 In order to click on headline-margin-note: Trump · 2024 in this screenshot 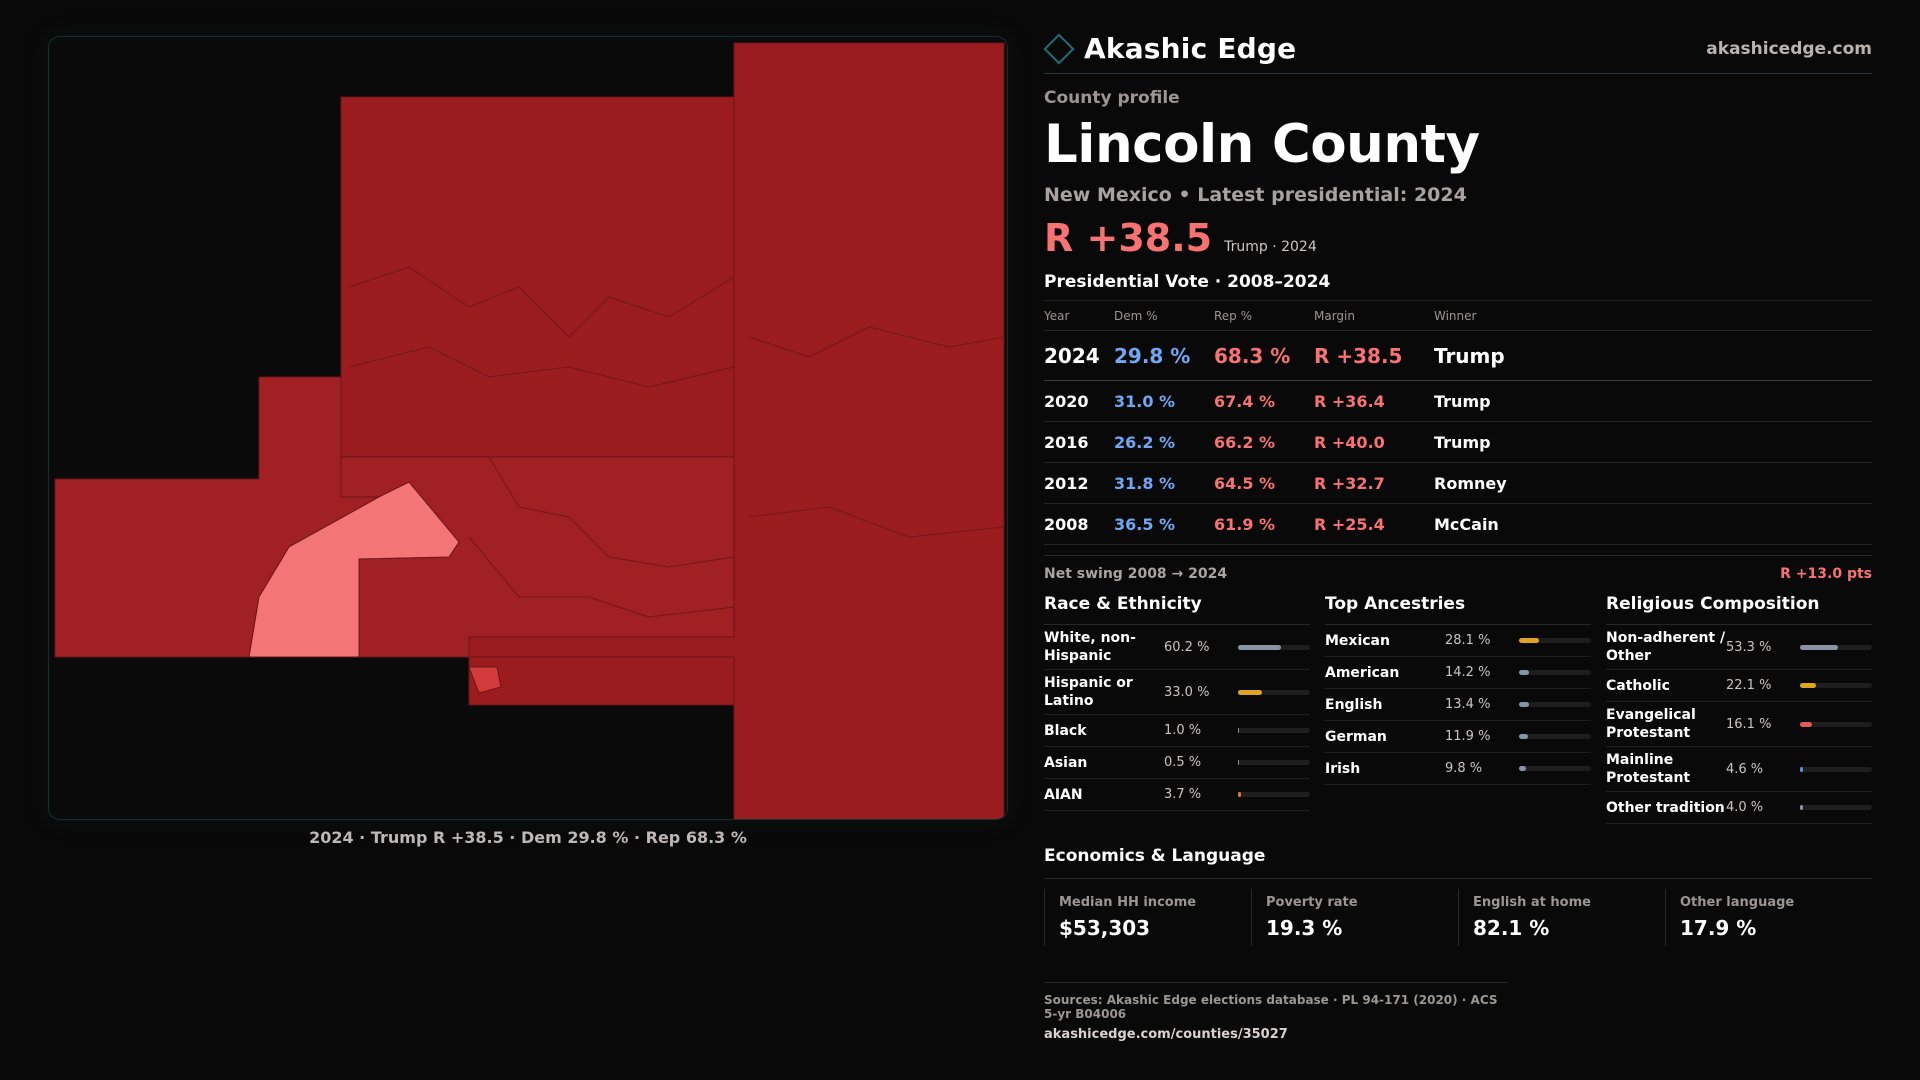, I will do `click(1270, 247)`.